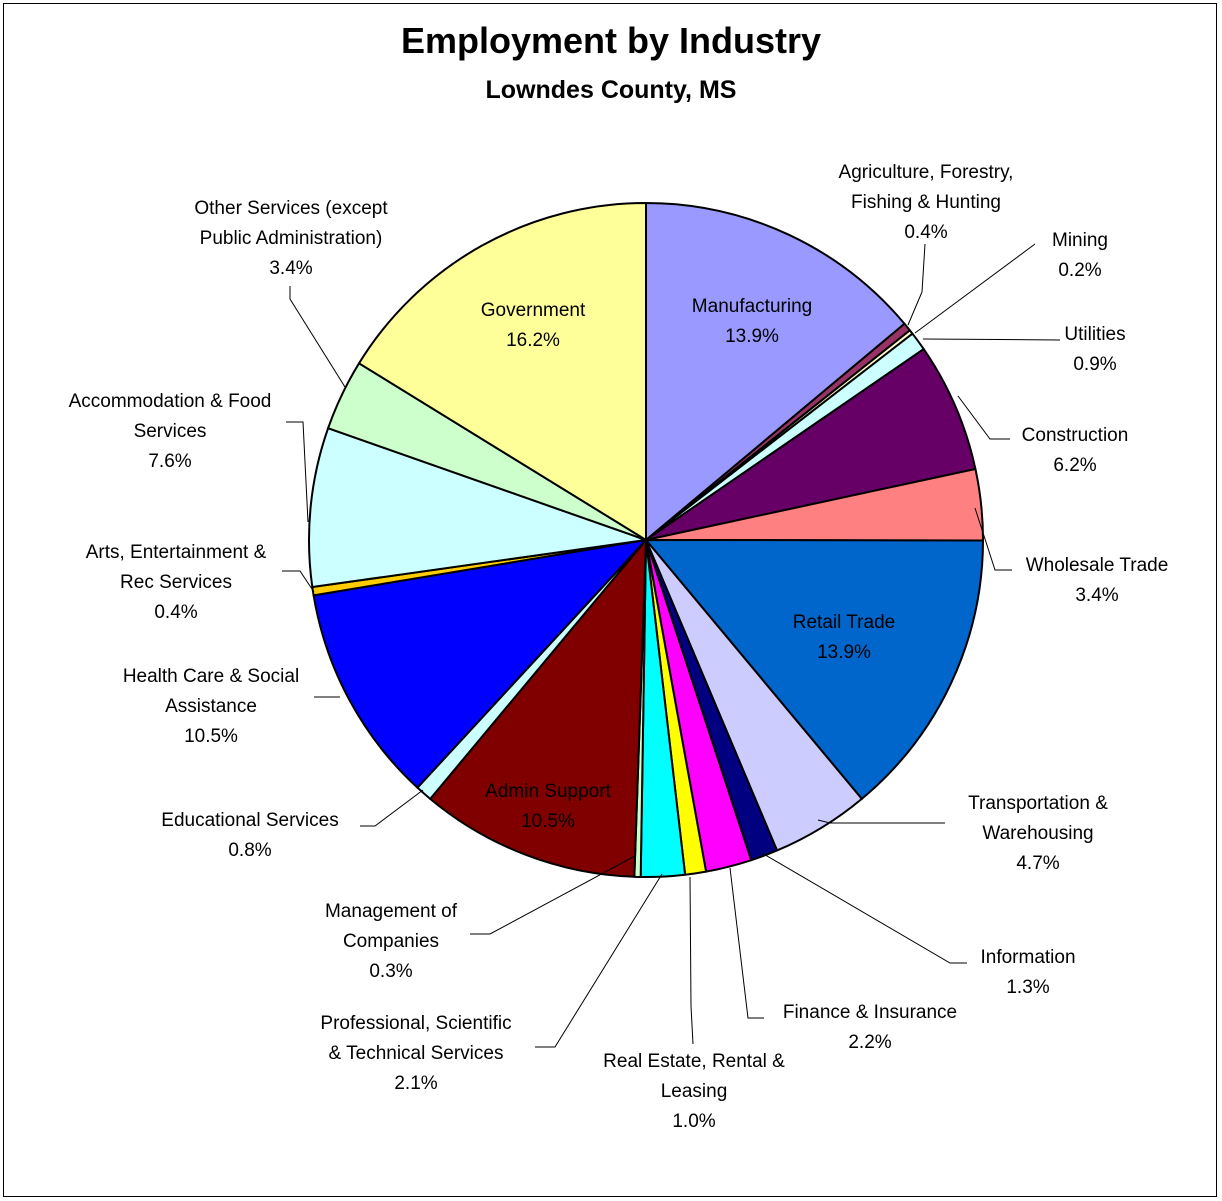  Describe the element at coordinates (870, 1027) in the screenshot. I see `label-finance-and-insurance: Finance & Insurance 2.2%` at that location.